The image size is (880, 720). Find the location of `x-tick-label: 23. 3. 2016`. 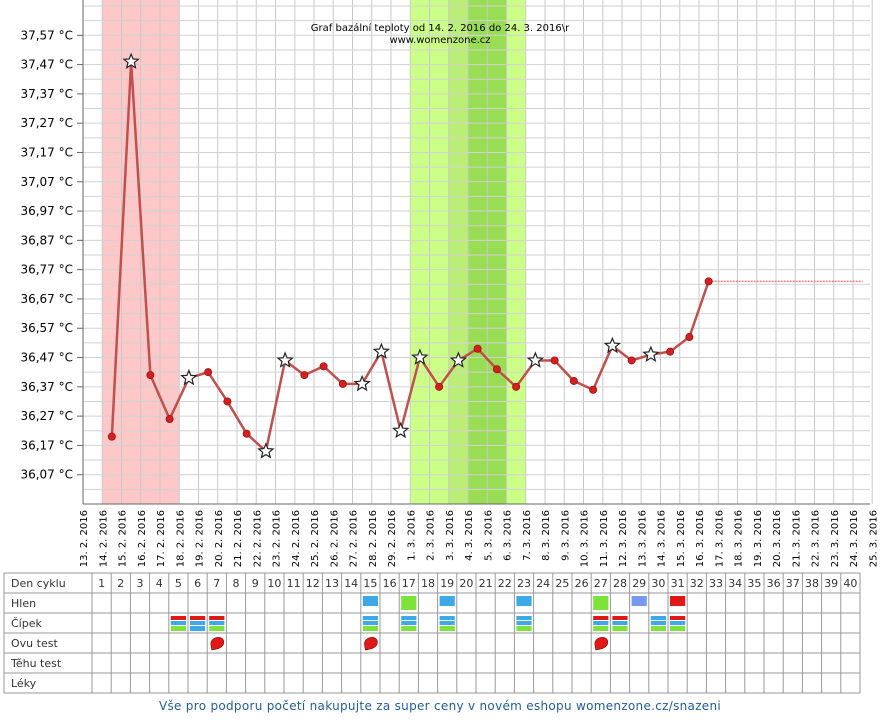

x-tick-label: 23. 3. 2016 is located at coordinates (835, 538).